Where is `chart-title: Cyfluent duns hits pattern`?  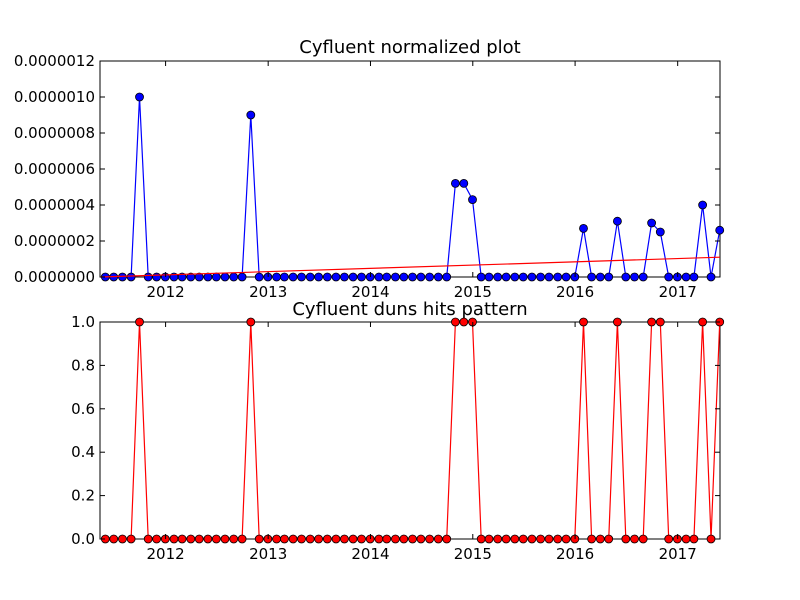 chart-title: Cyfluent duns hits pattern is located at coordinates (409, 309).